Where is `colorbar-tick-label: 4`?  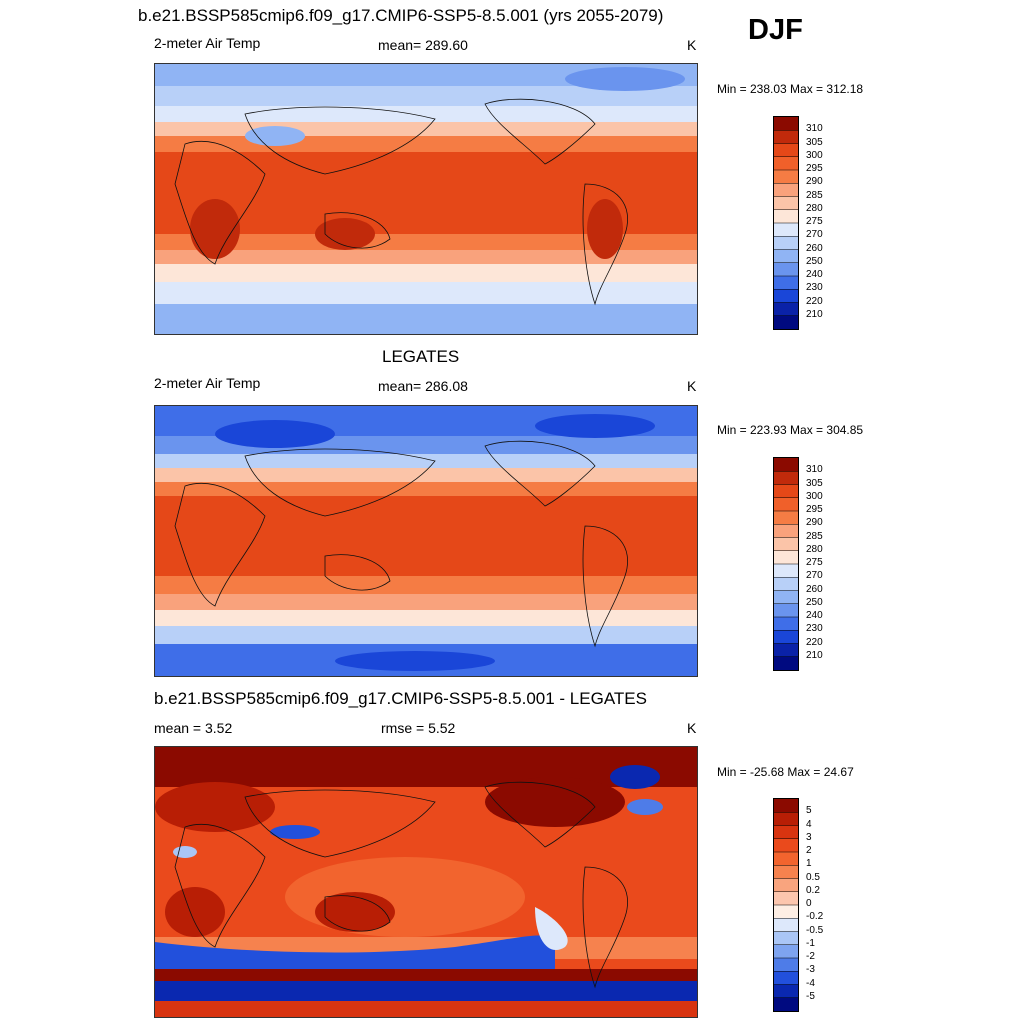 colorbar-tick-label: 4 is located at coordinates (809, 824).